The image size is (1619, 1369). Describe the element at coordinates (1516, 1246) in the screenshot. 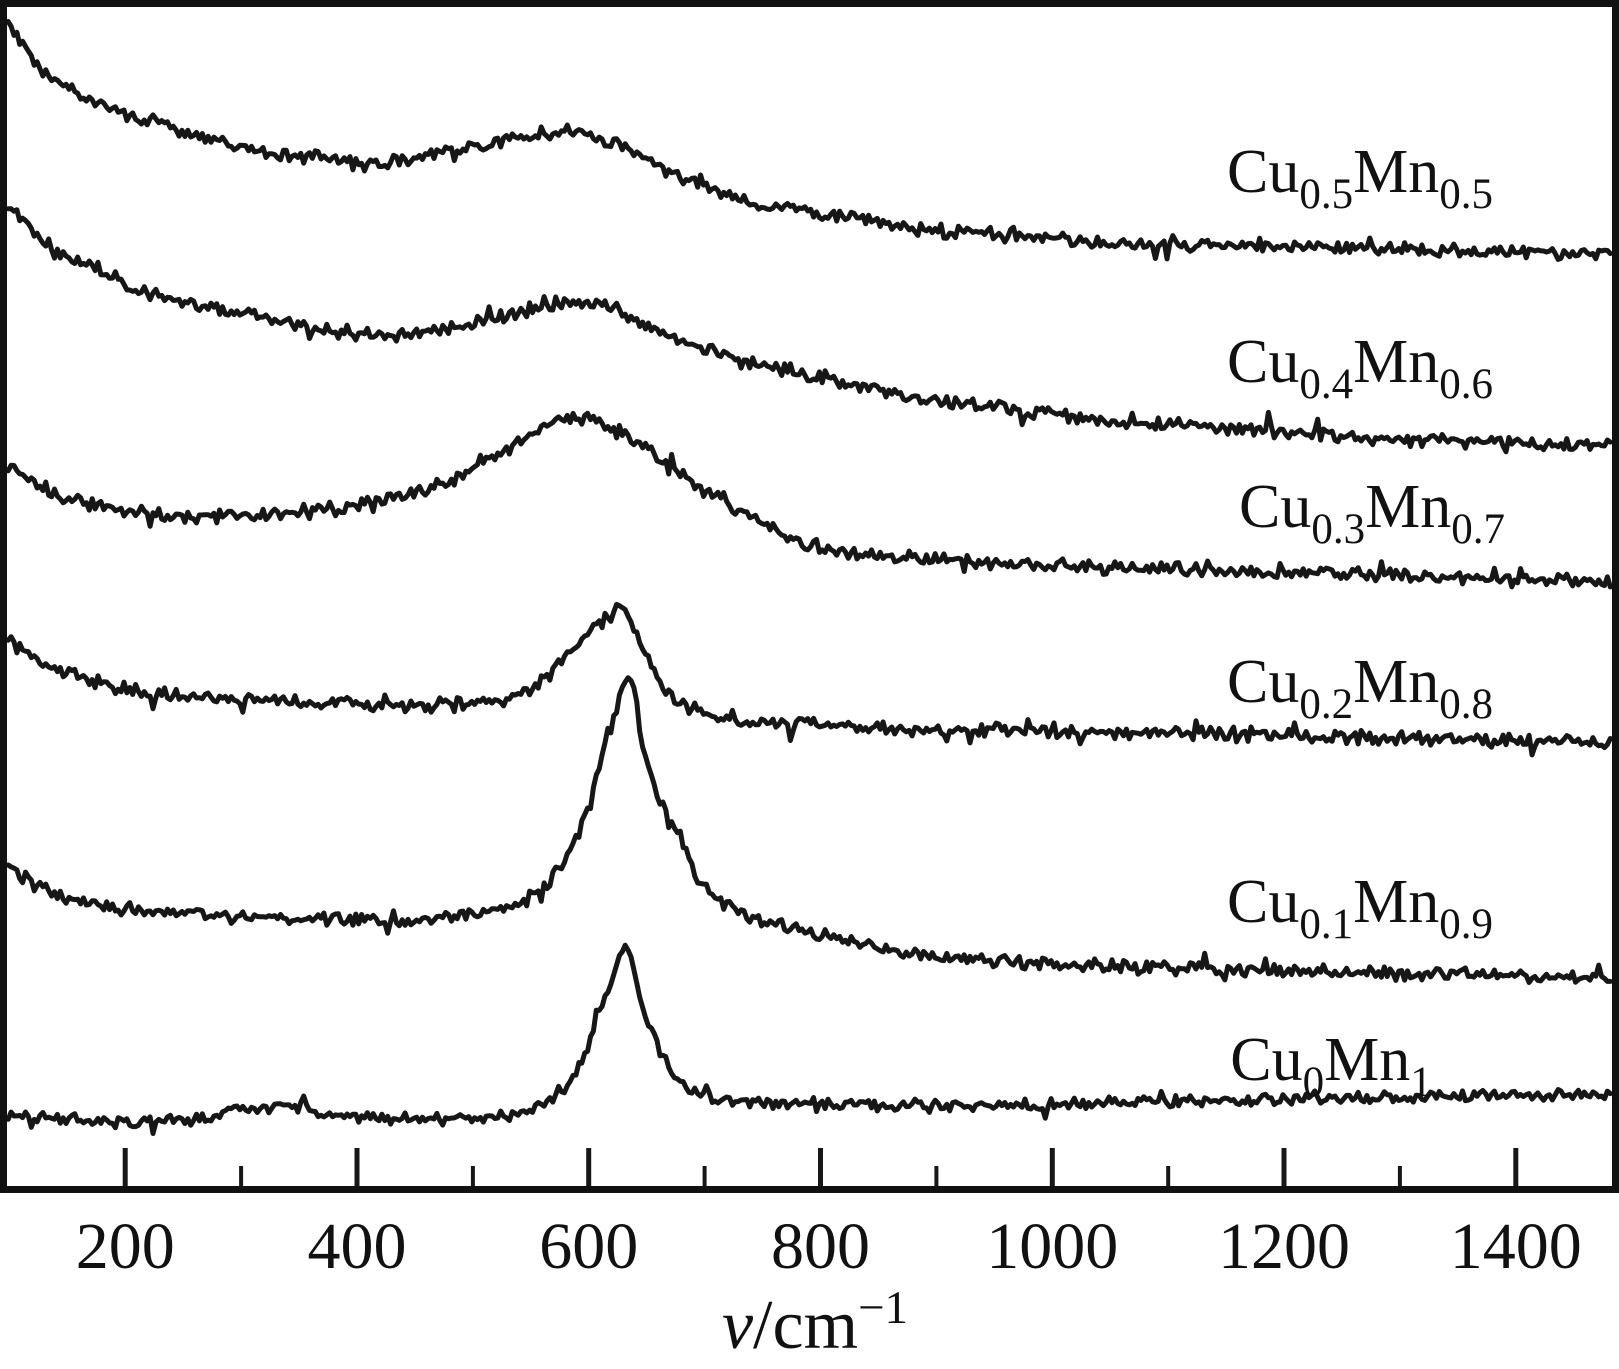

I see `x-axis-tick-label: 1400` at that location.